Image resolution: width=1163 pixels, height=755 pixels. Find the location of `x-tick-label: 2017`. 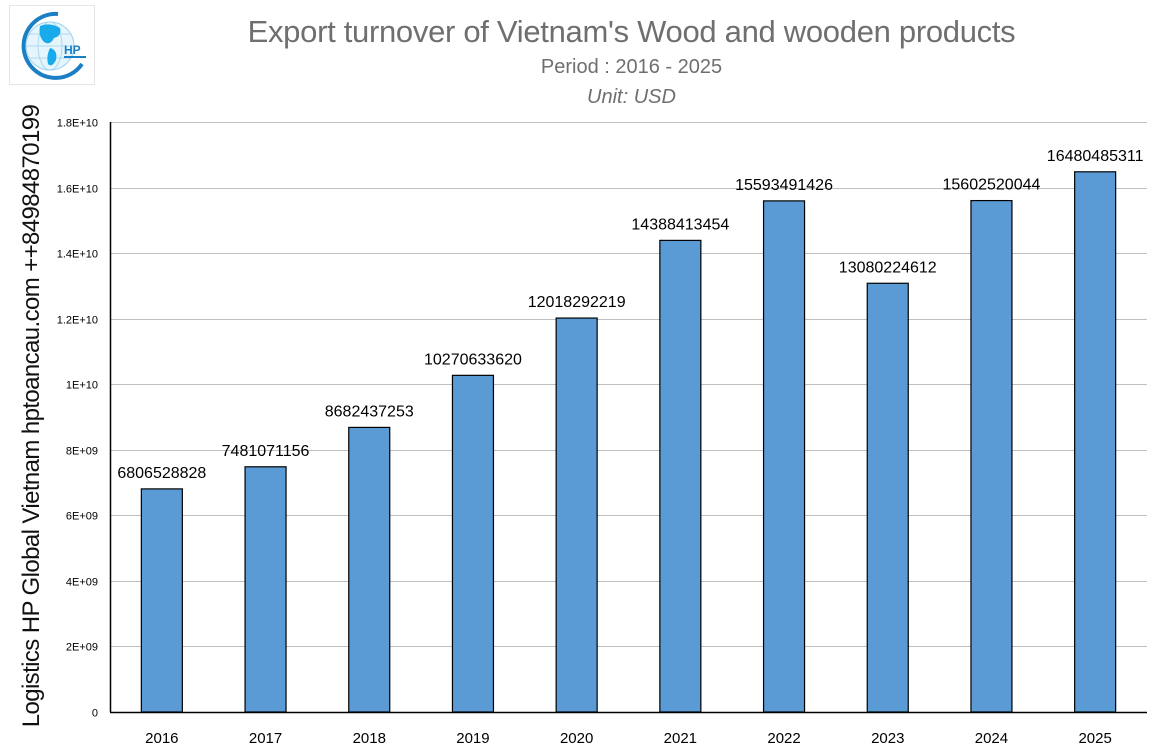

x-tick-label: 2017 is located at coordinates (265, 738).